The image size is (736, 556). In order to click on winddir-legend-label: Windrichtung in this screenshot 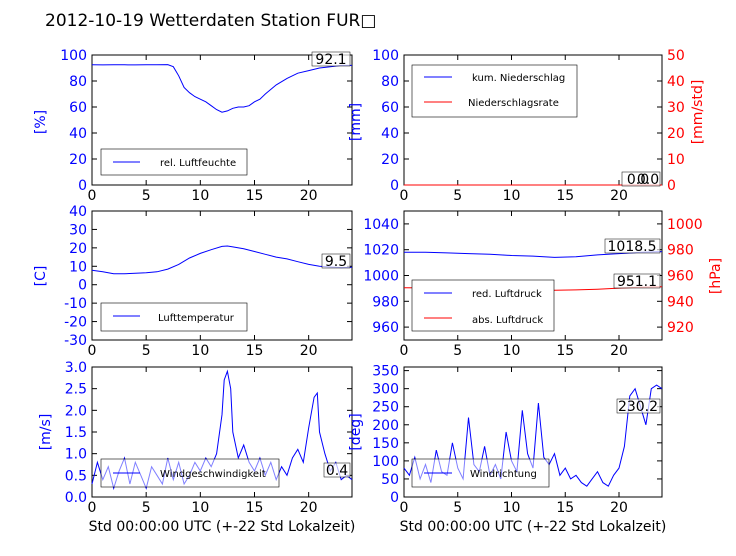, I will do `click(503, 474)`.